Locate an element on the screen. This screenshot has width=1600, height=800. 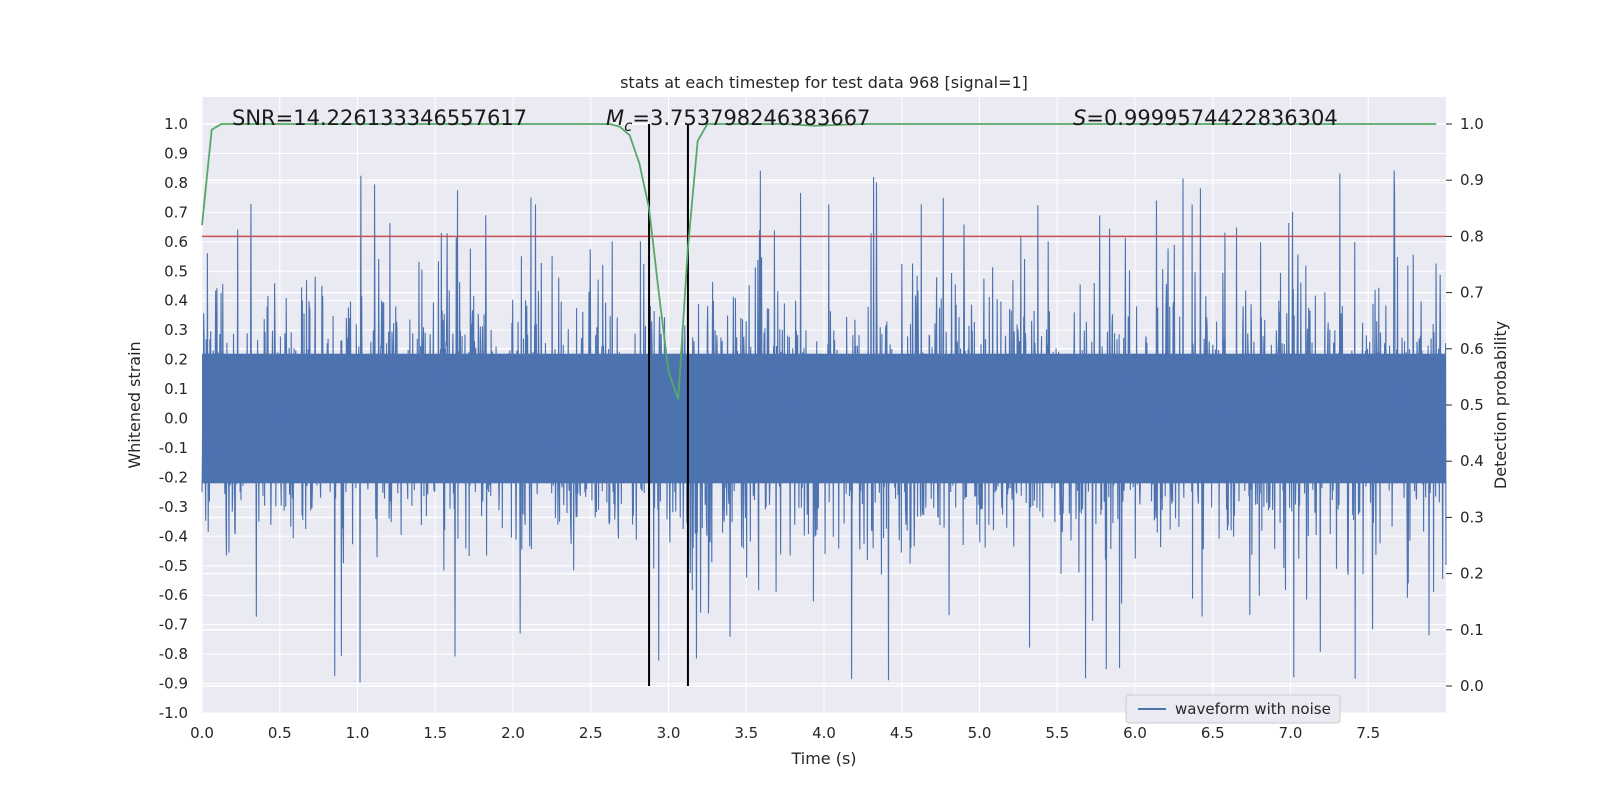
y-tick-label: -0.8 is located at coordinates (173, 654).